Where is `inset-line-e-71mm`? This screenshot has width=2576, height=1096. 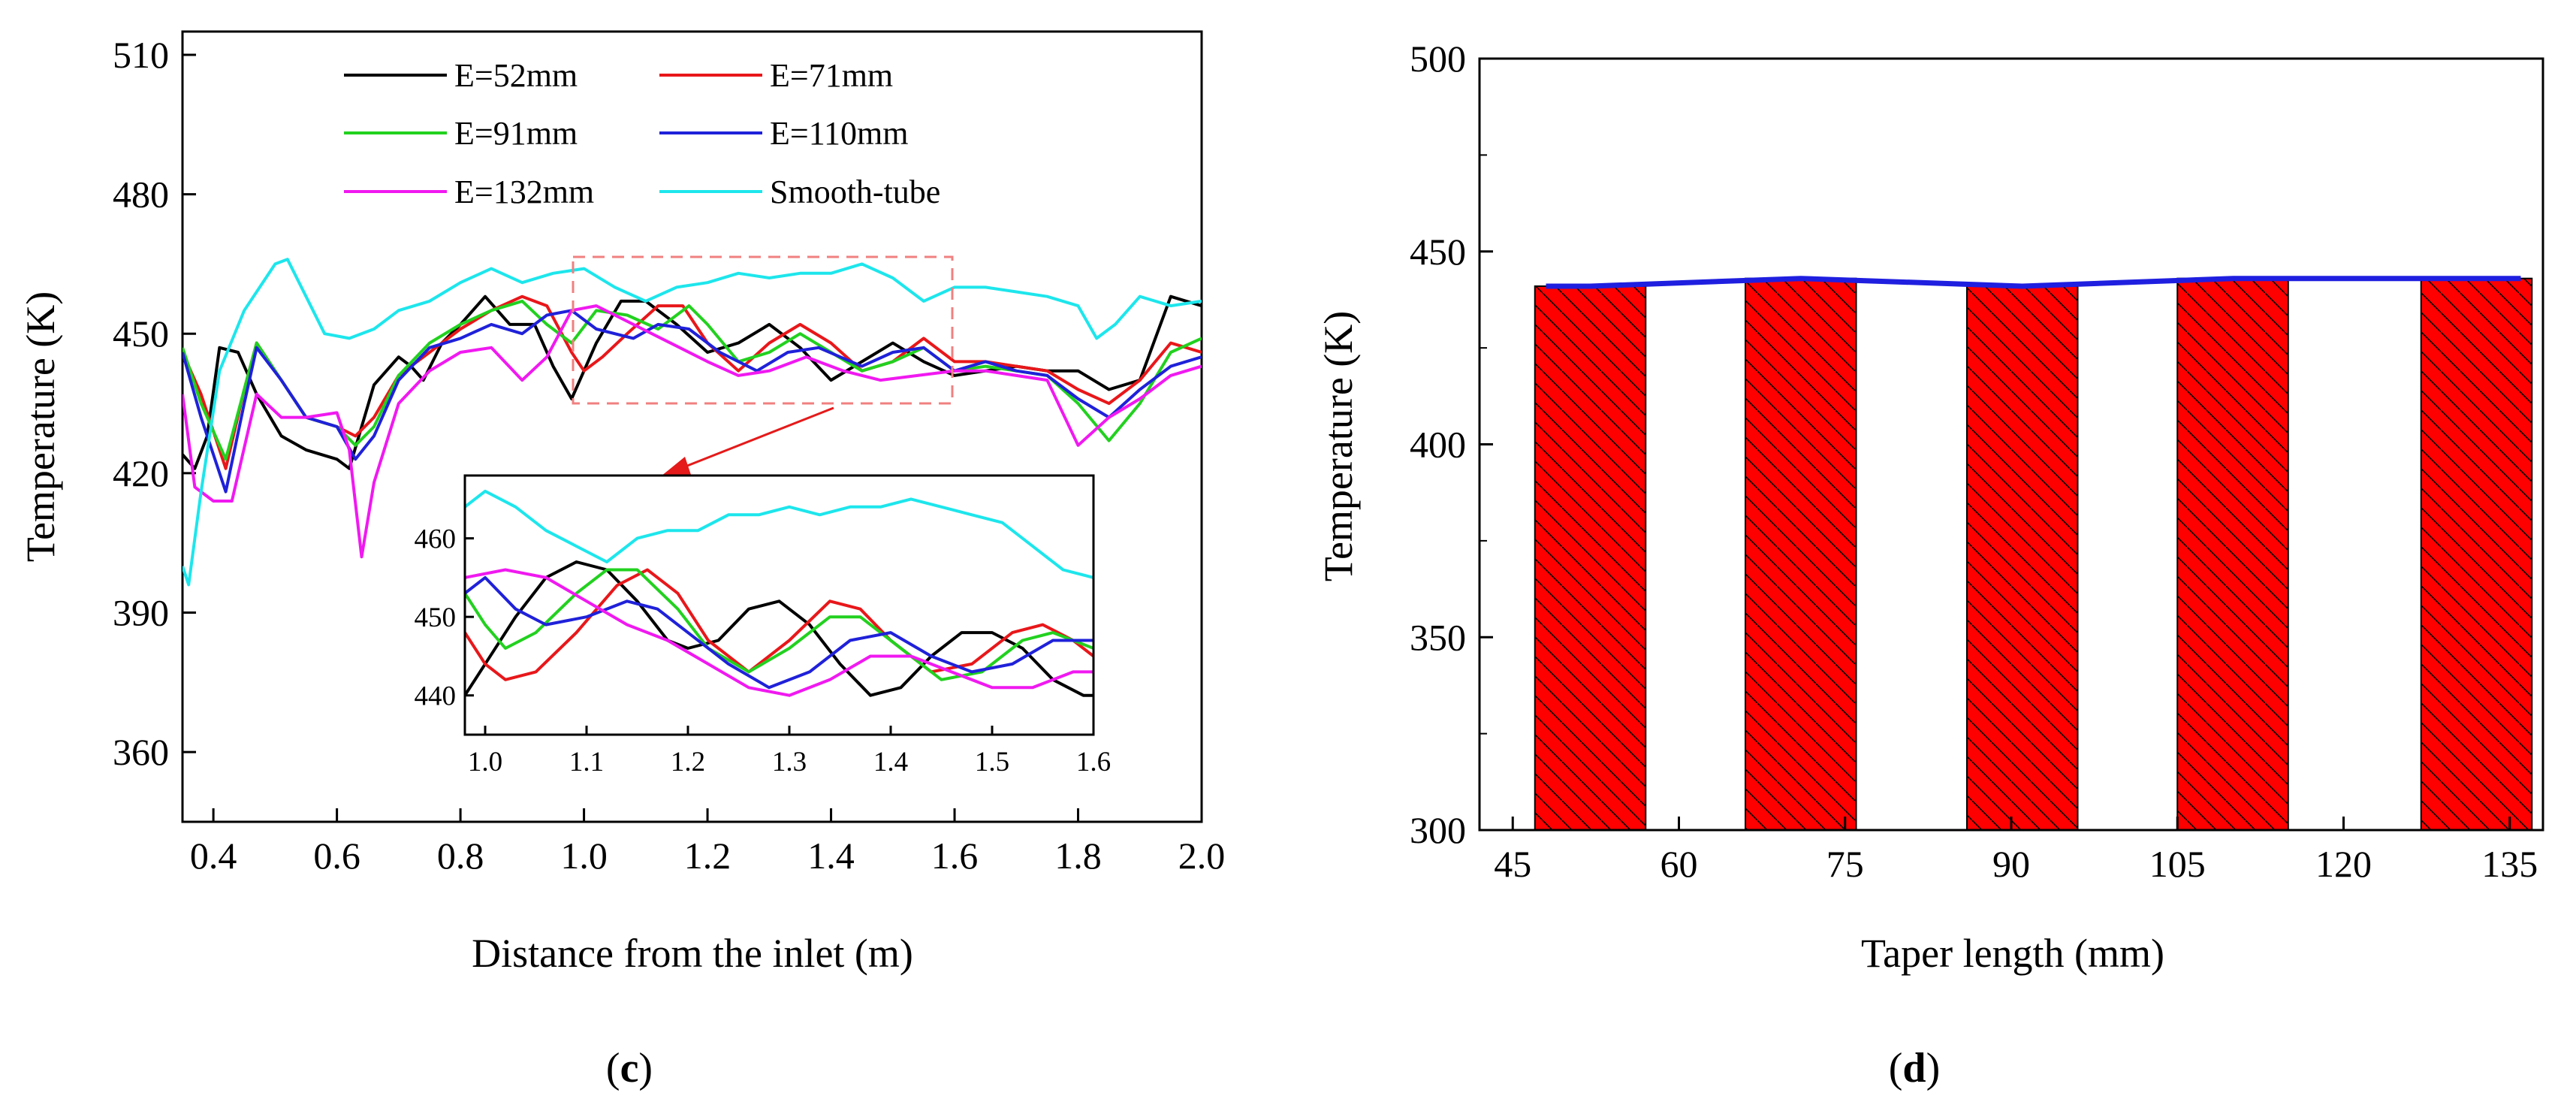
inset-line-e-71mm is located at coordinates (779, 624).